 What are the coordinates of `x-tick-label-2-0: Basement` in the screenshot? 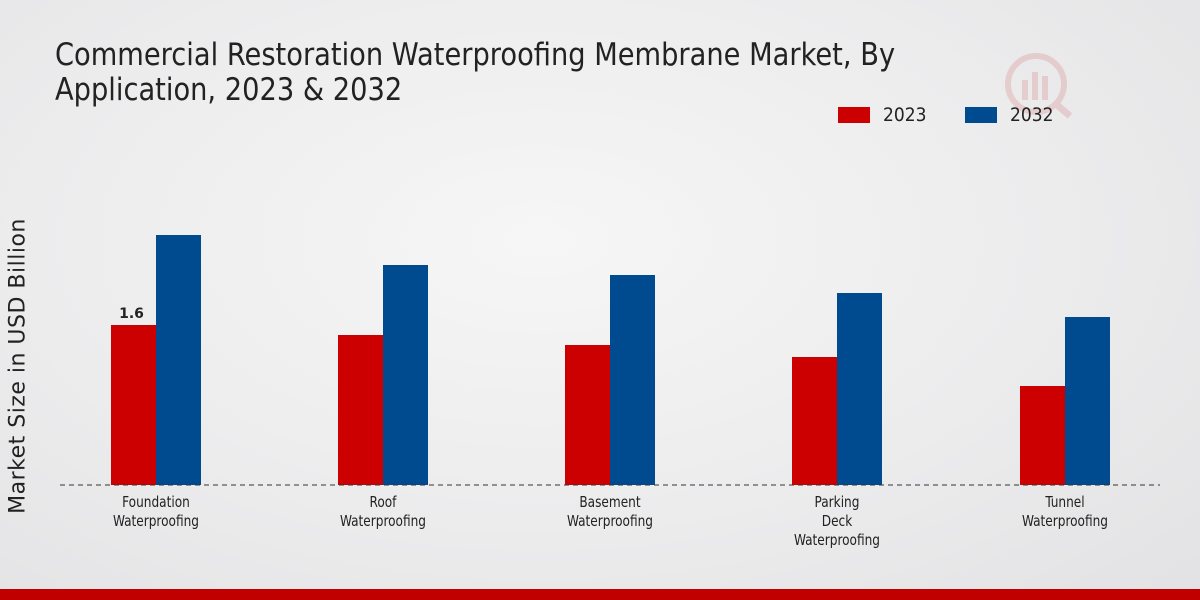 It's located at (609, 502).